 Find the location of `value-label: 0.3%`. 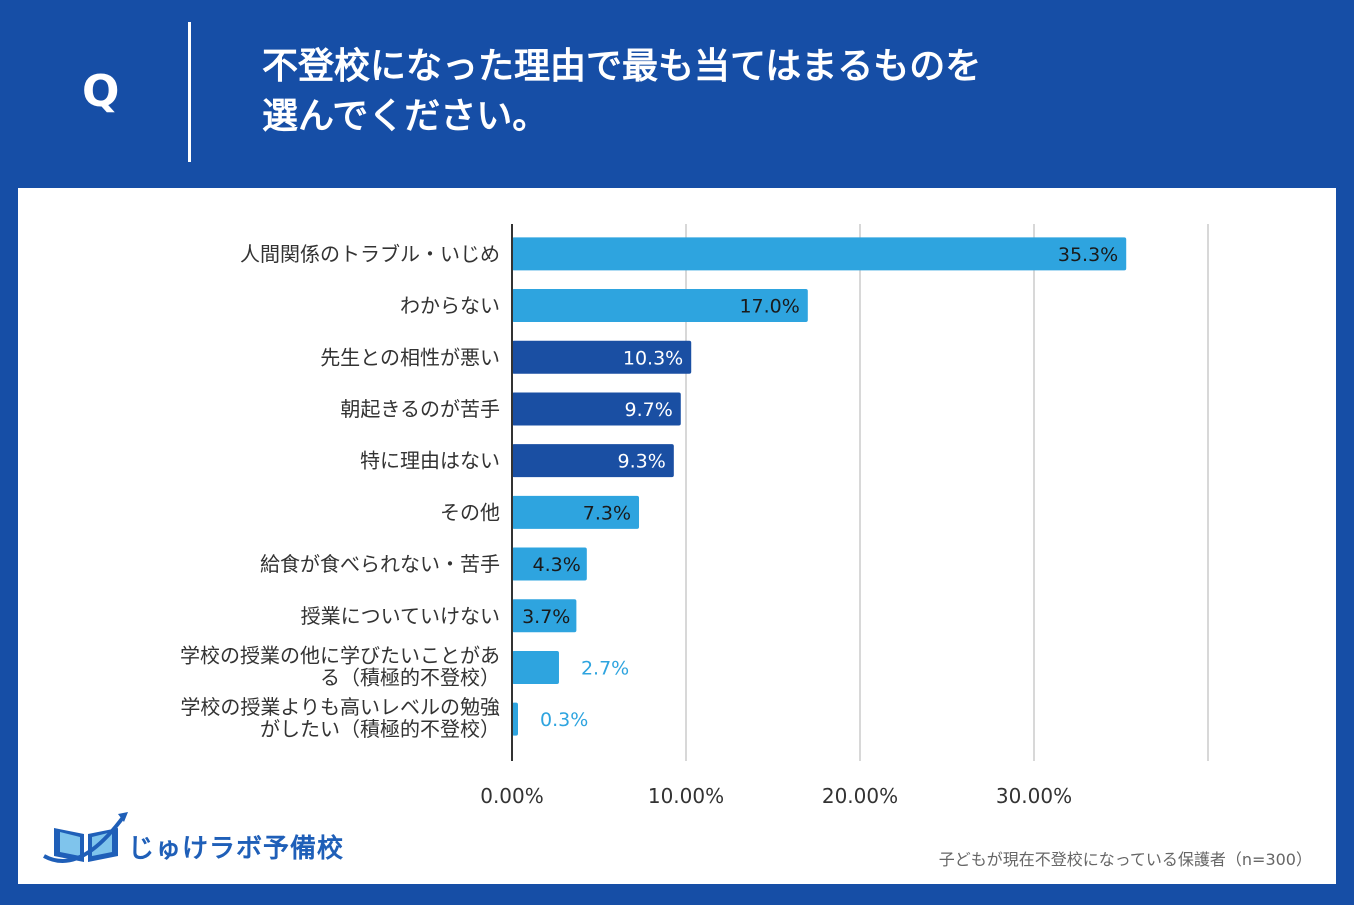

value-label: 0.3% is located at coordinates (564, 720).